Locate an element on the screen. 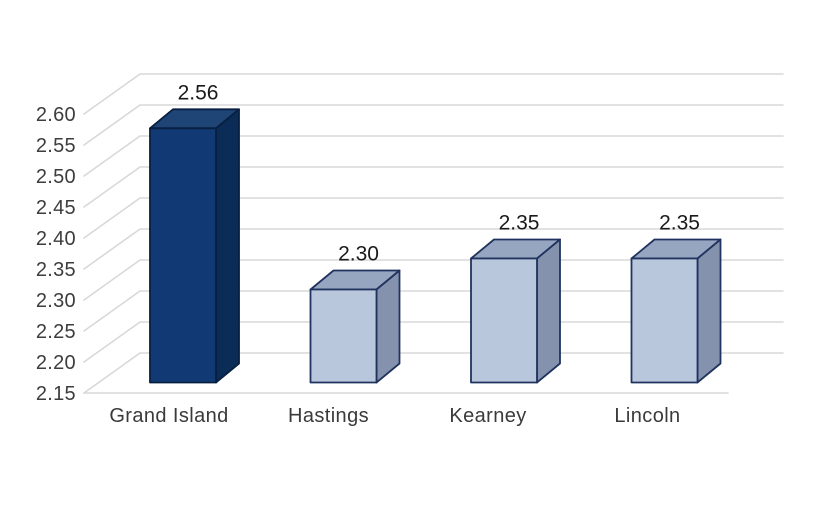  y-axis: 2.60 2.55 2.50 2.45 2.40 2.35 2.30 2.25 2.20 2.15 is located at coordinates (56, 254).